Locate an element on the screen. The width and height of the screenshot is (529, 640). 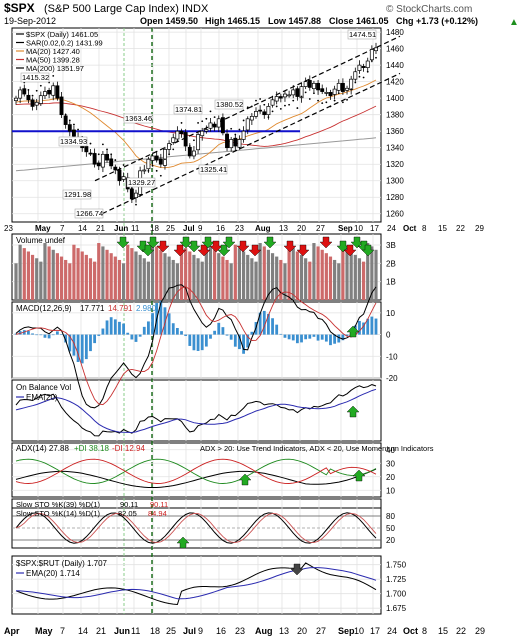
price-annotation: 1325.41 is located at coordinates (213, 169).